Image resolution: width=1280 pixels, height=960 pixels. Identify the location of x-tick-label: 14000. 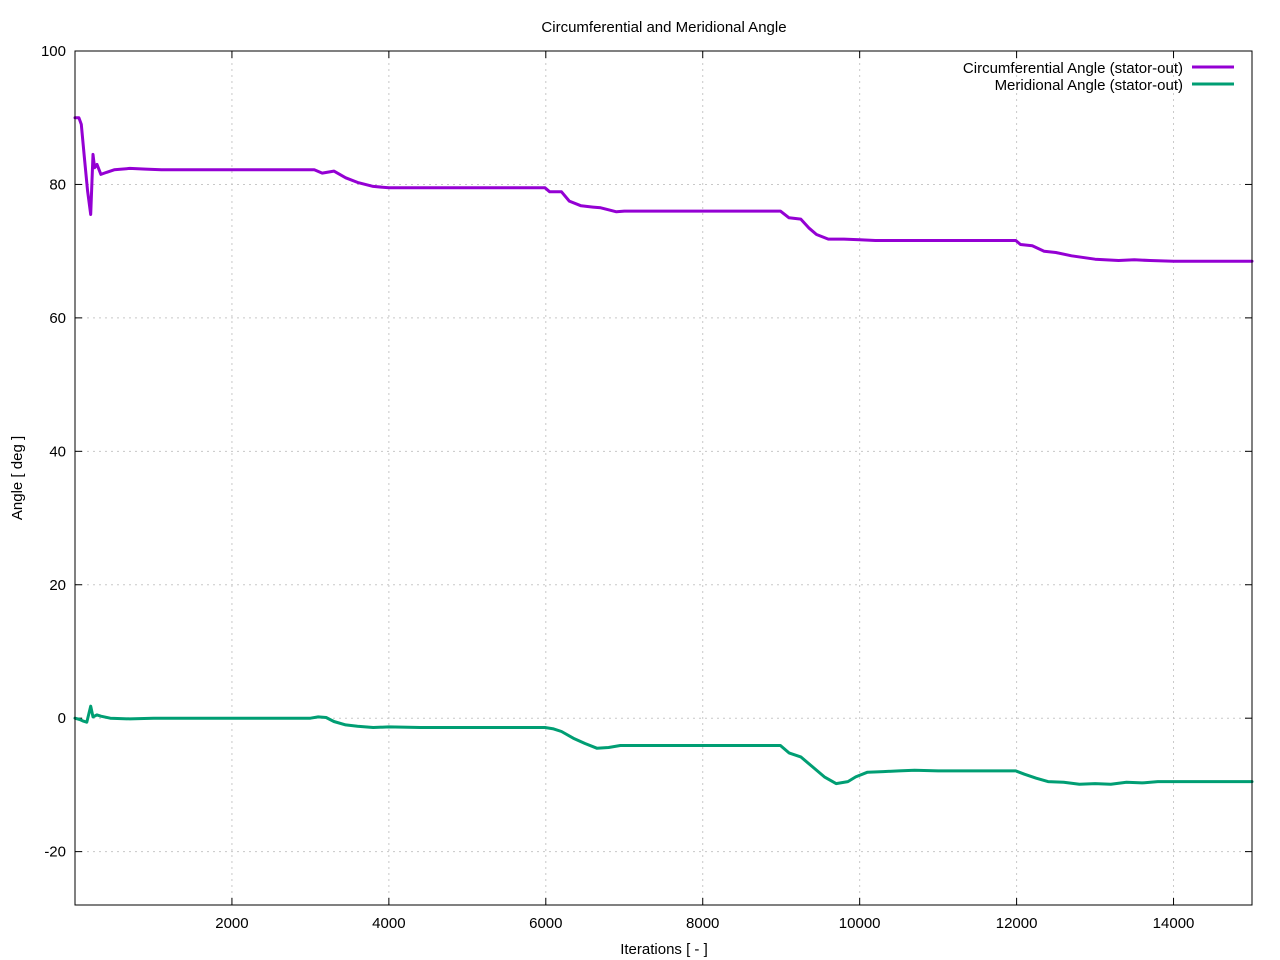
(1174, 923).